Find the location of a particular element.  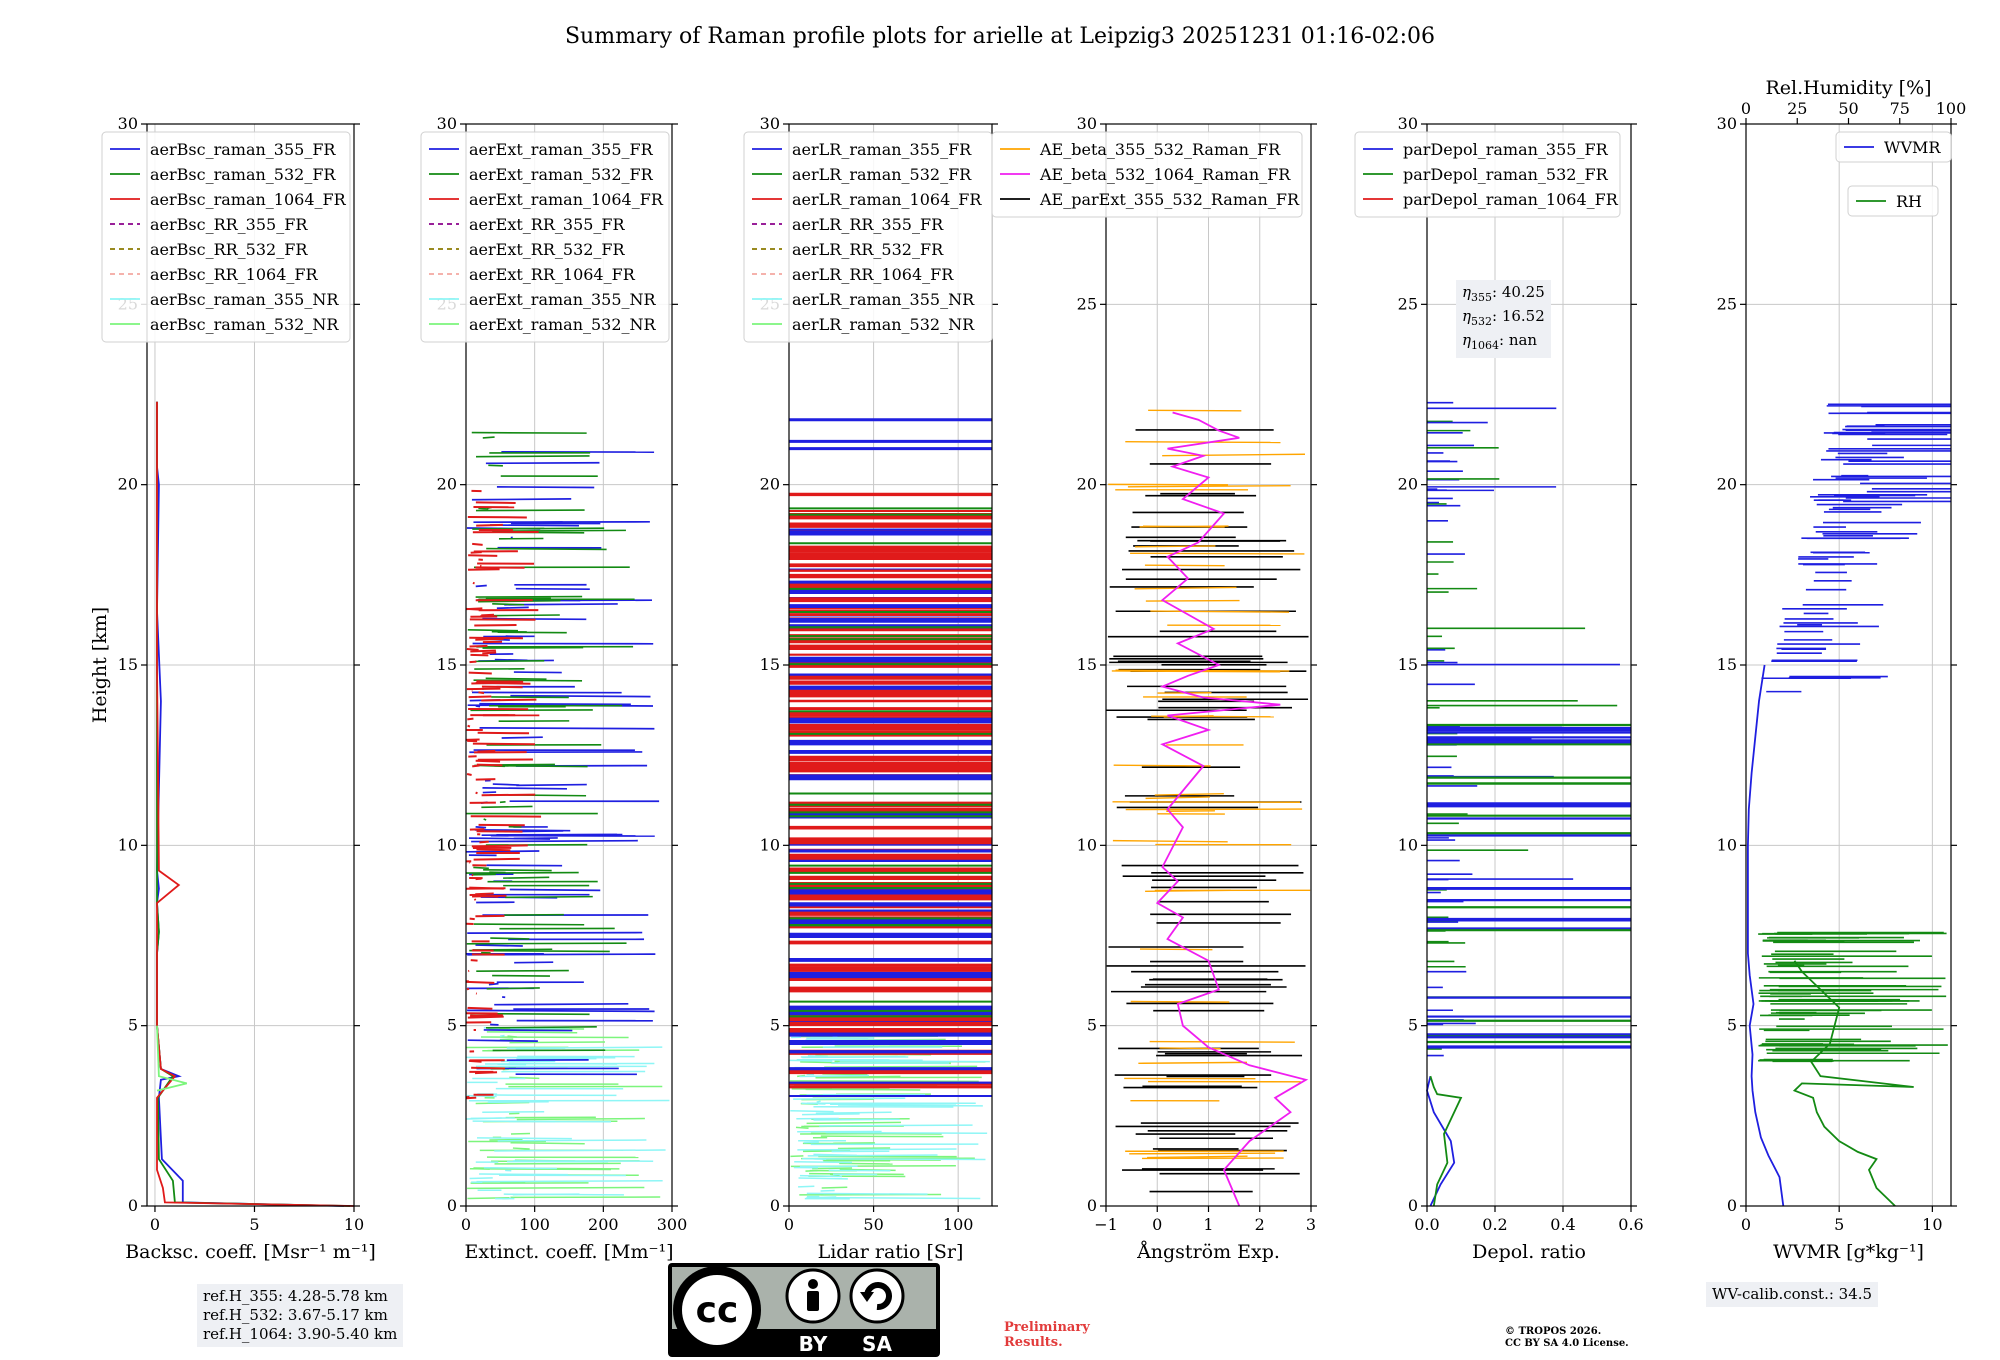

legend-box is located at coordinates (545, 237).